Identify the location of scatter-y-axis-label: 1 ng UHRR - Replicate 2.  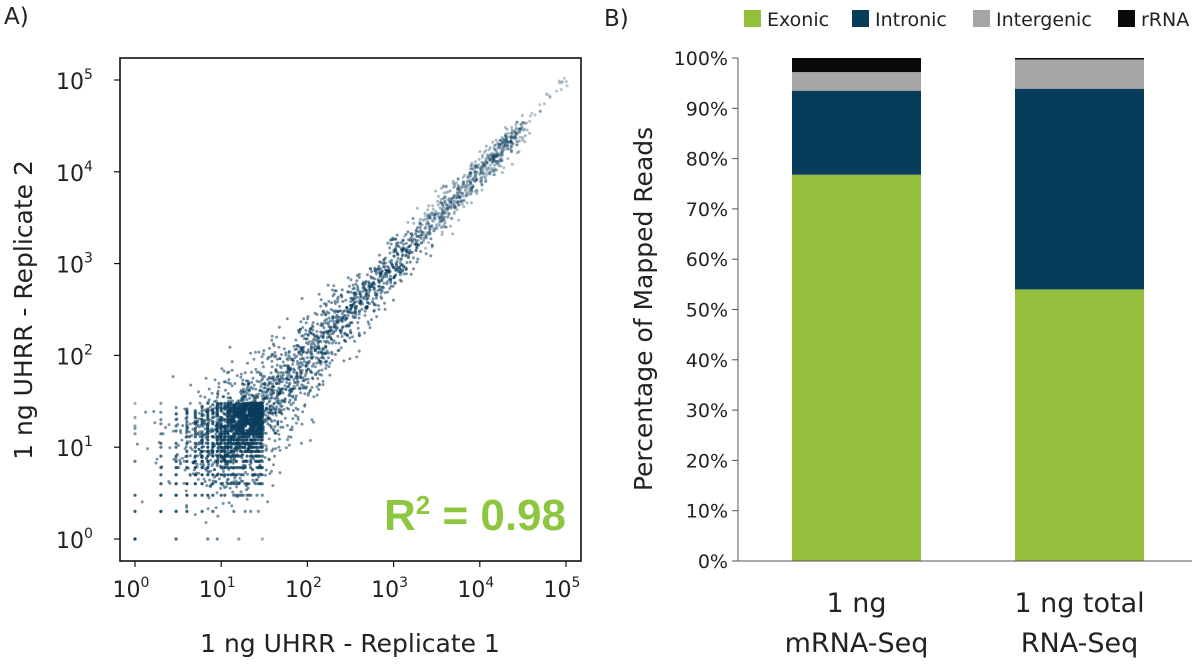
(23, 310).